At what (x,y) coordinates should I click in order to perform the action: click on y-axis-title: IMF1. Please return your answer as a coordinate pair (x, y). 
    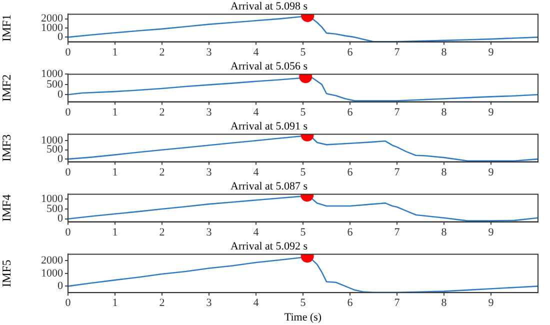
    Looking at the image, I should click on (7, 28).